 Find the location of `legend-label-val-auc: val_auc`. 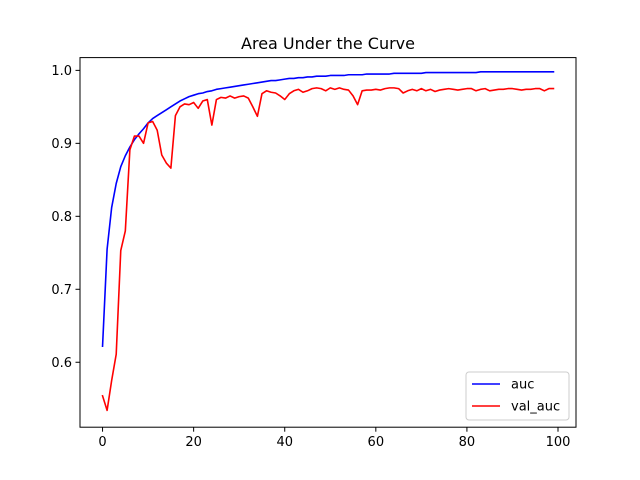

legend-label-val-auc: val_auc is located at coordinates (535, 407).